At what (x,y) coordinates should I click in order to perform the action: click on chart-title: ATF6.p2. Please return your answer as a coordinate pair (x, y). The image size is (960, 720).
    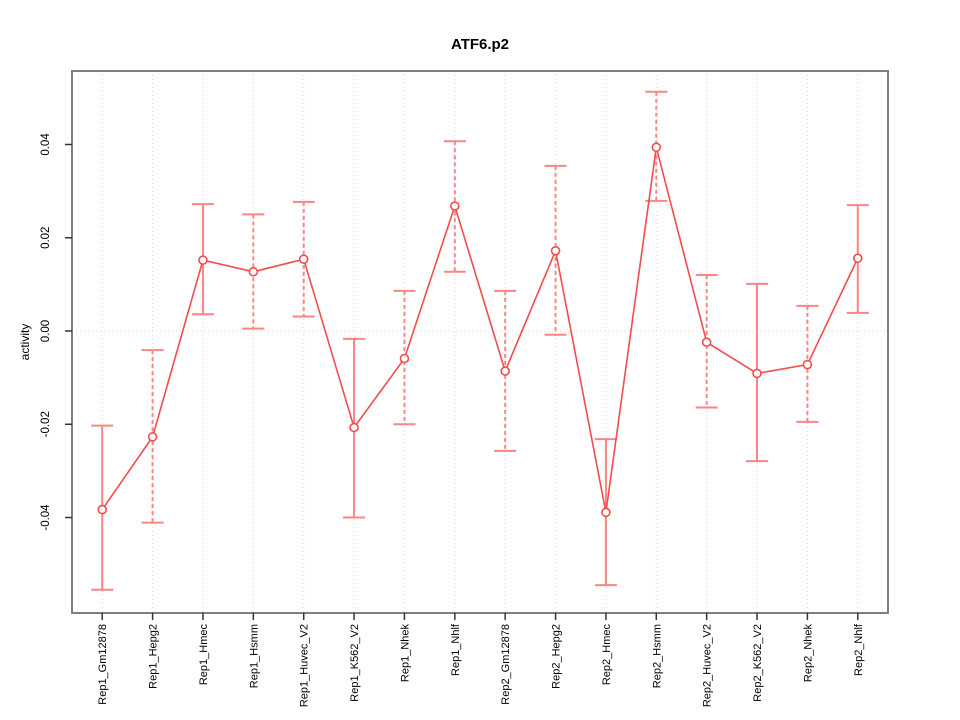
    Looking at the image, I should click on (480, 44).